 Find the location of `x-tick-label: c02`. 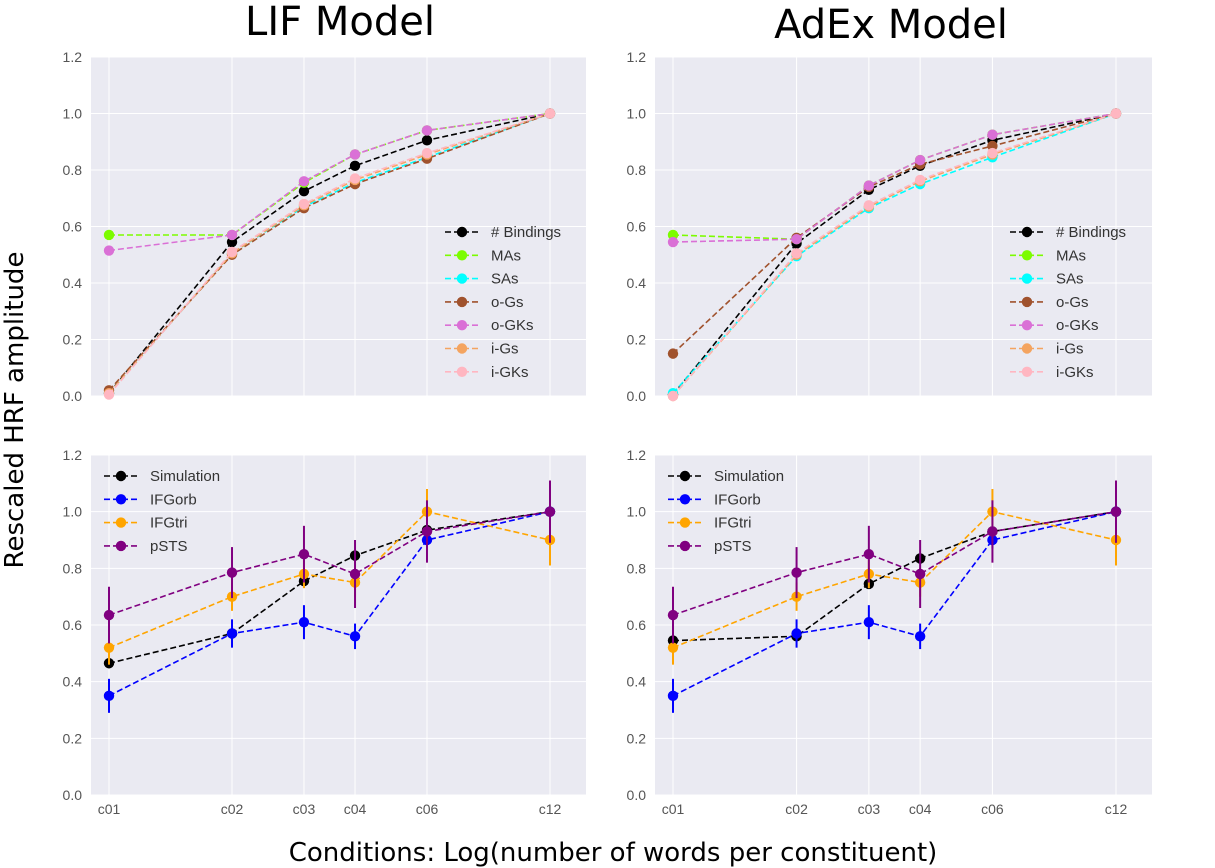

x-tick-label: c02 is located at coordinates (796, 809).